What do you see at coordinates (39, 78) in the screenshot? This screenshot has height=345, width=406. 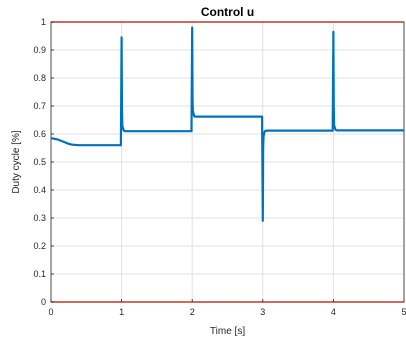 I see `y-tick-label: 0.8` at bounding box center [39, 78].